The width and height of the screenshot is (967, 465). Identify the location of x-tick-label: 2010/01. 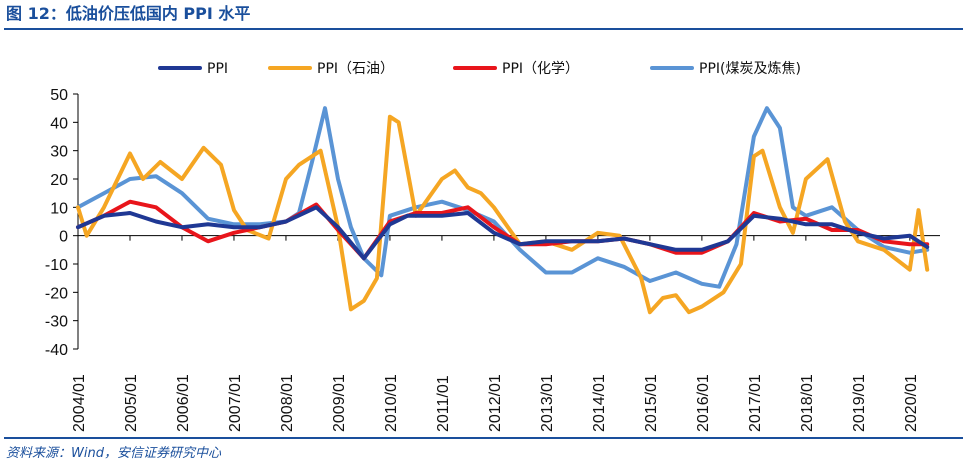
(391, 403).